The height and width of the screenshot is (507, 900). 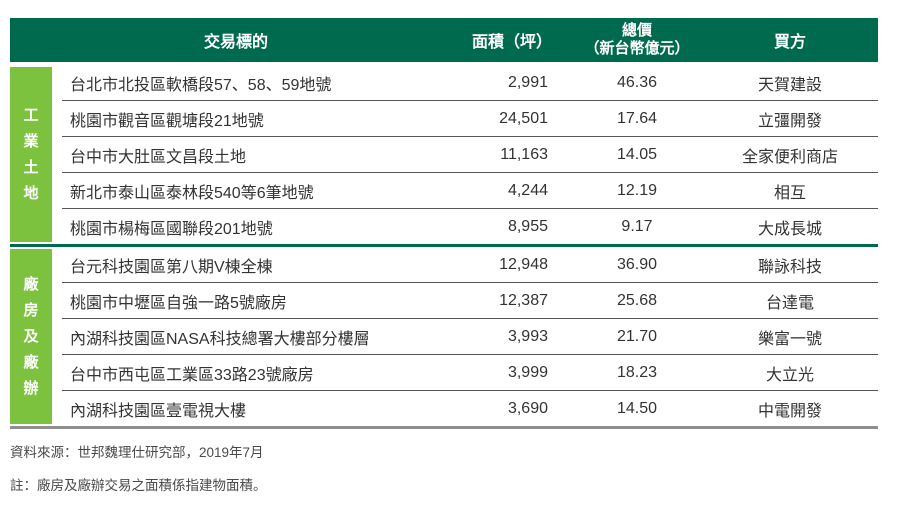 I want to click on area-cell: 3,690, so click(x=527, y=408).